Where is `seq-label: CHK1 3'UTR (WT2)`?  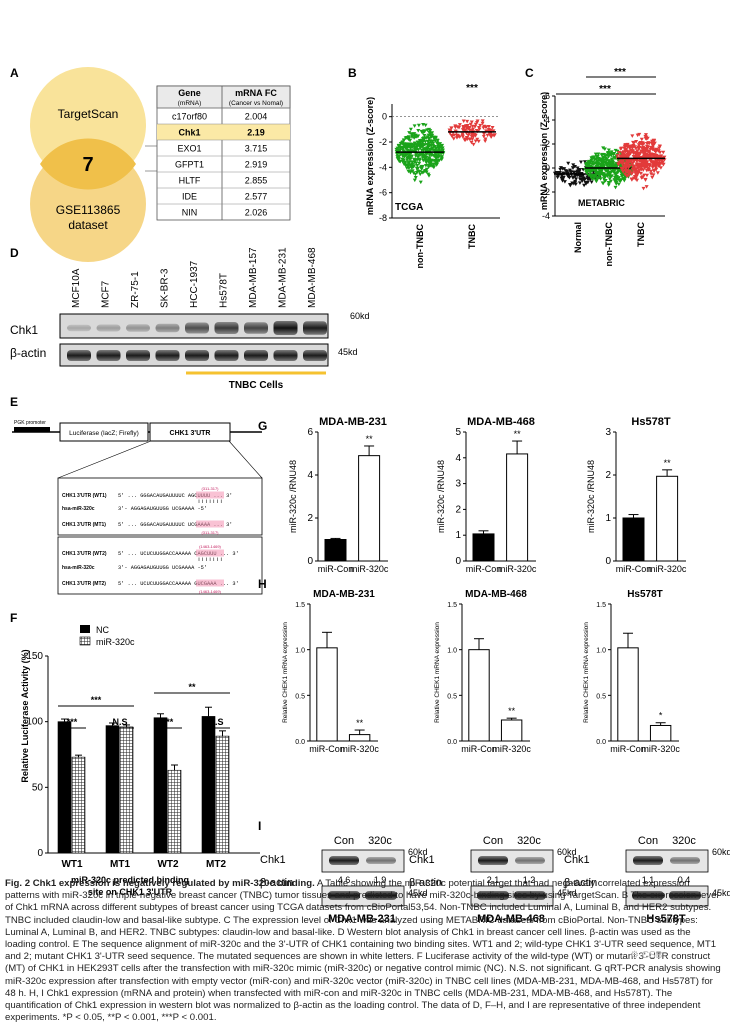
seq-label: CHK1 3'UTR (WT2) is located at coordinates (84, 554).